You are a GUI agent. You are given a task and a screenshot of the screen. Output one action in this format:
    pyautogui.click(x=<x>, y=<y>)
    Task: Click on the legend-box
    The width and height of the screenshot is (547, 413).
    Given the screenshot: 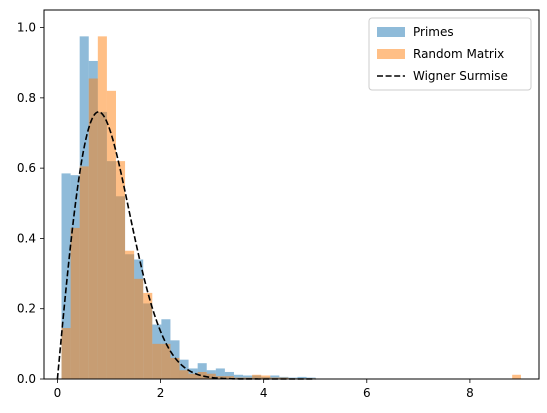 What is the action you would take?
    pyautogui.click(x=450, y=54)
    